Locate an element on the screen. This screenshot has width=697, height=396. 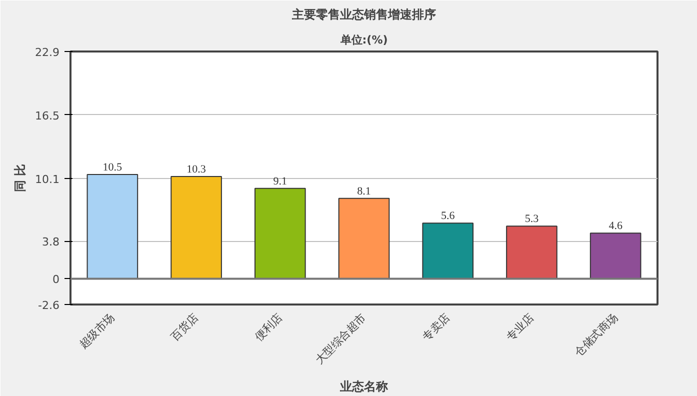
data-label: 10.3 is located at coordinates (196, 170).